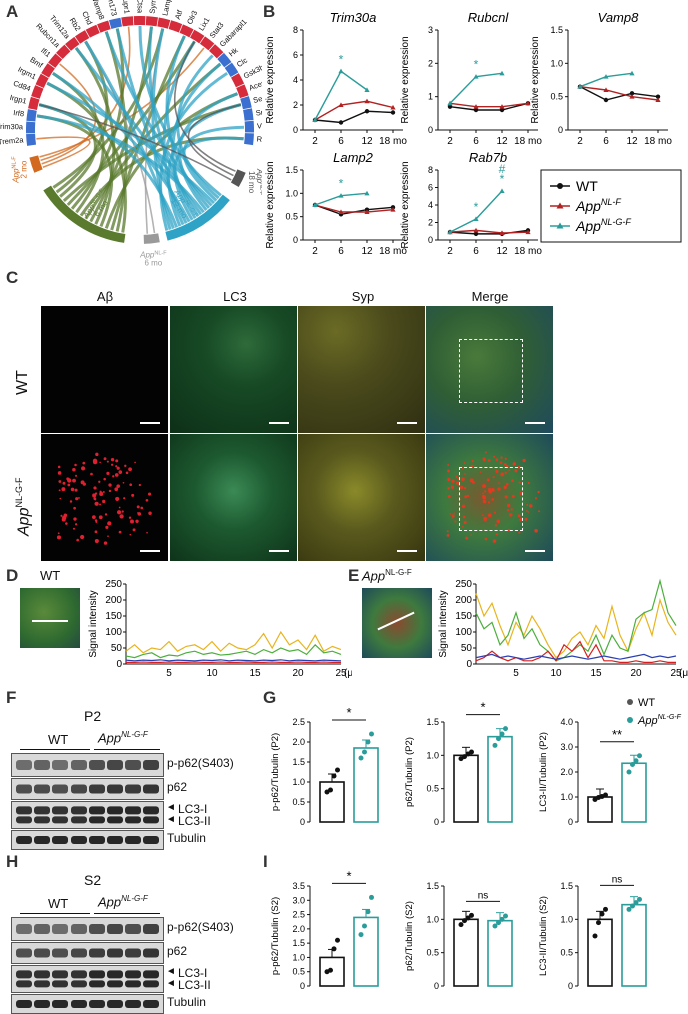 The height and width of the screenshot is (1014, 688). What do you see at coordinates (177, 787) in the screenshot?
I see `blot-row-label: p62` at bounding box center [177, 787].